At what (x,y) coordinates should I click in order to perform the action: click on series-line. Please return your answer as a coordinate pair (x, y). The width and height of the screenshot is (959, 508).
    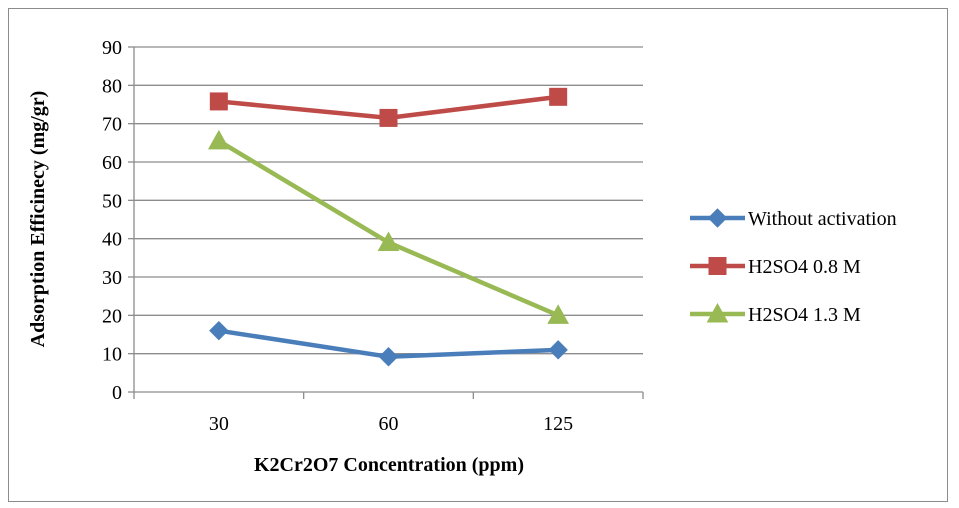
    Looking at the image, I should click on (388, 228).